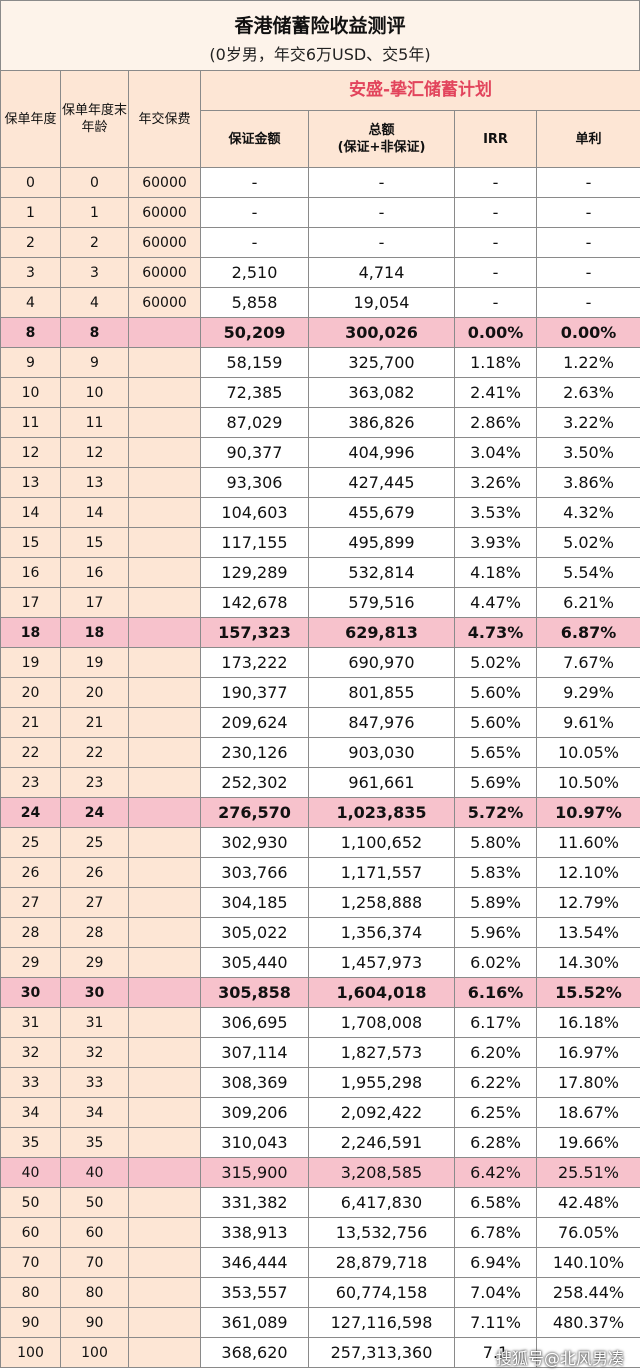 This screenshot has height=1370, width=640. What do you see at coordinates (30, 362) in the screenshot?
I see `cell-year: 9` at bounding box center [30, 362].